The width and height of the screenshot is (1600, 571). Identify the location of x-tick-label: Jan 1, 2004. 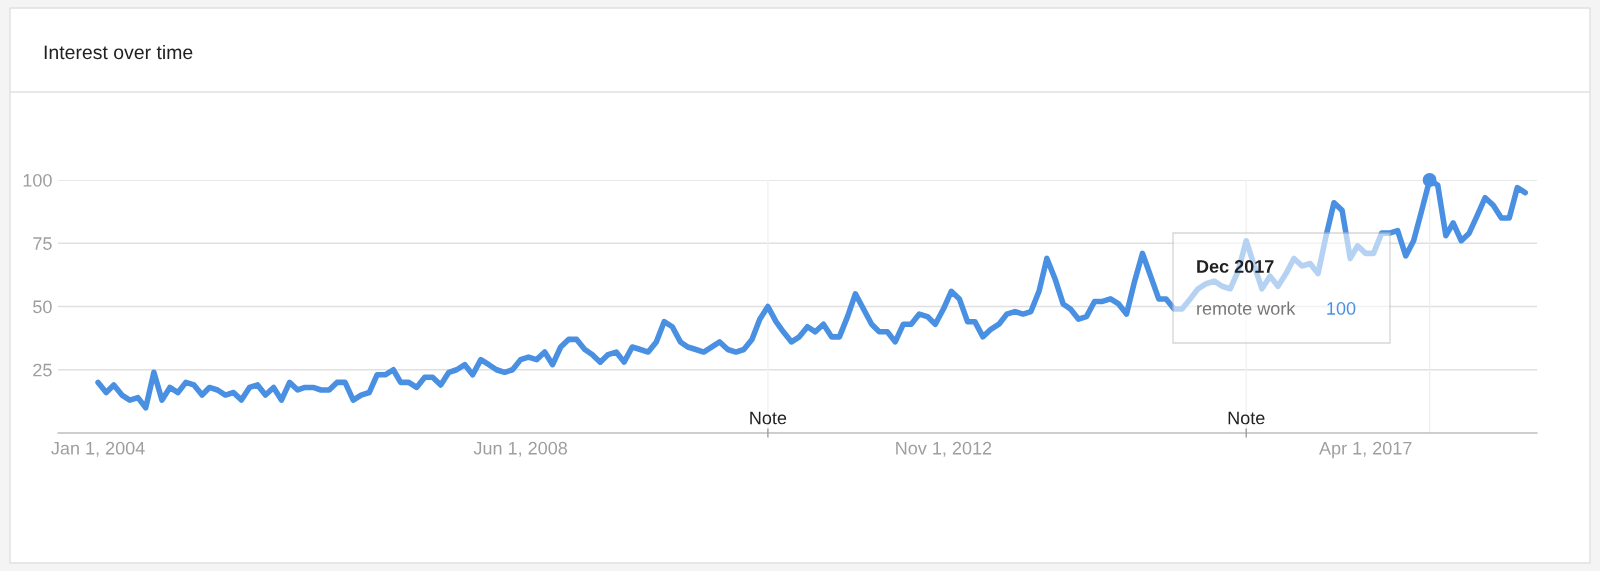
(98, 449).